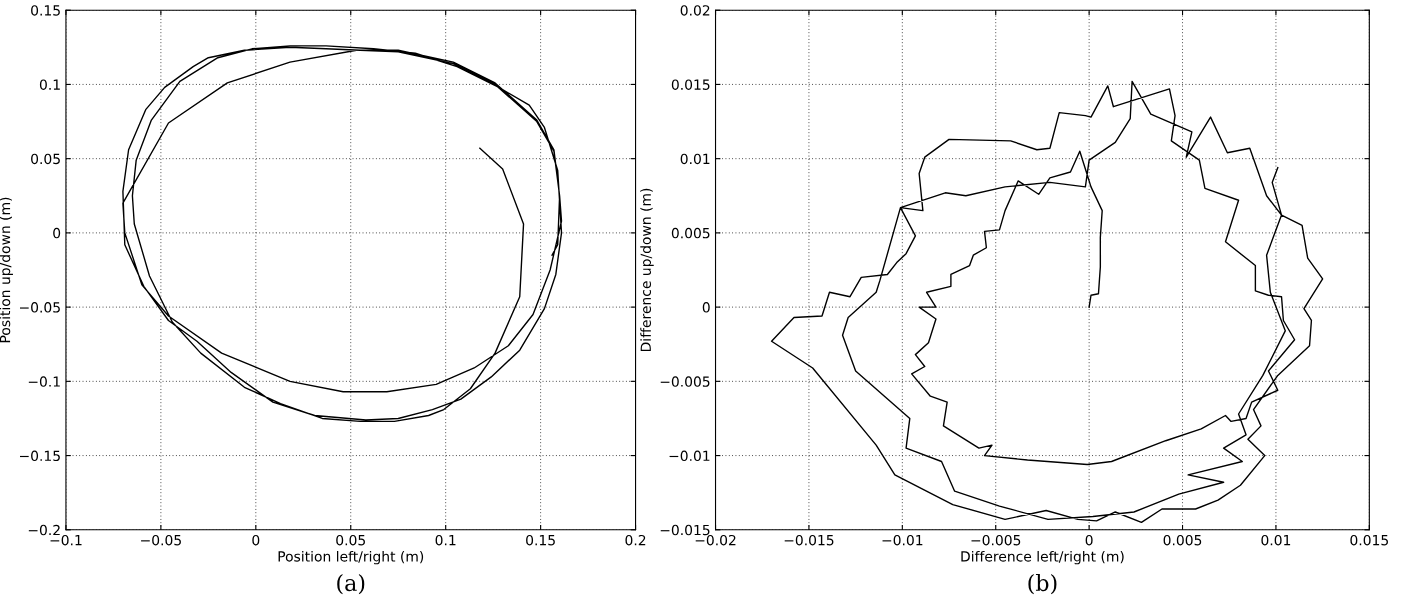  Describe the element at coordinates (1276, 540) in the screenshot. I see `x-tick-label: 0.01` at that location.